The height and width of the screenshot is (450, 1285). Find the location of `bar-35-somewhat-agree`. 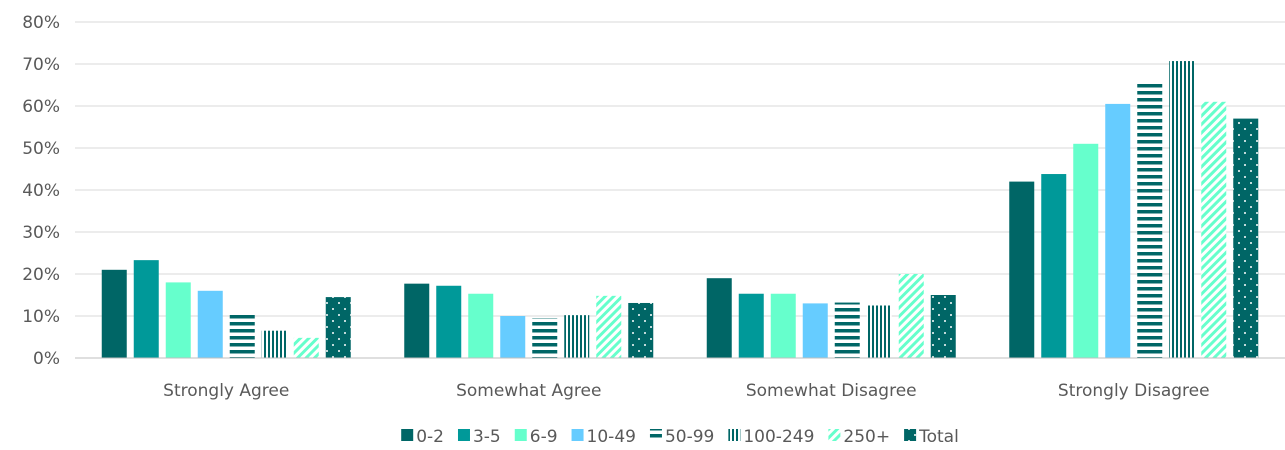

bar-35-somewhat-agree is located at coordinates (449, 321).